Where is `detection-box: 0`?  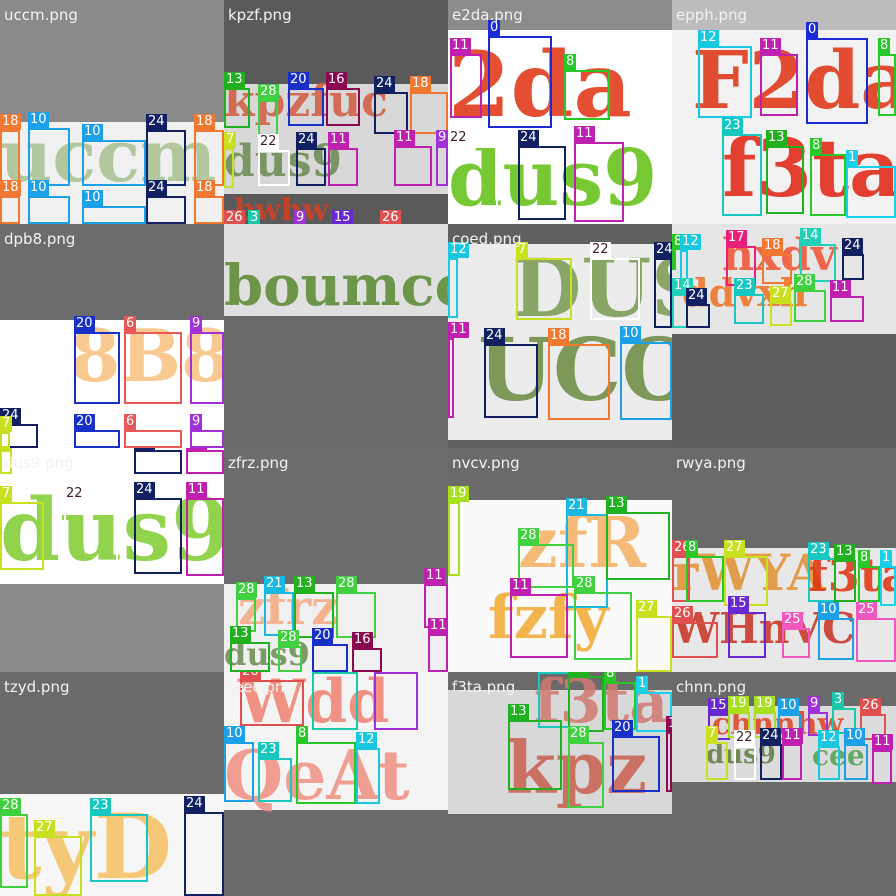 detection-box: 0 is located at coordinates (837, 73).